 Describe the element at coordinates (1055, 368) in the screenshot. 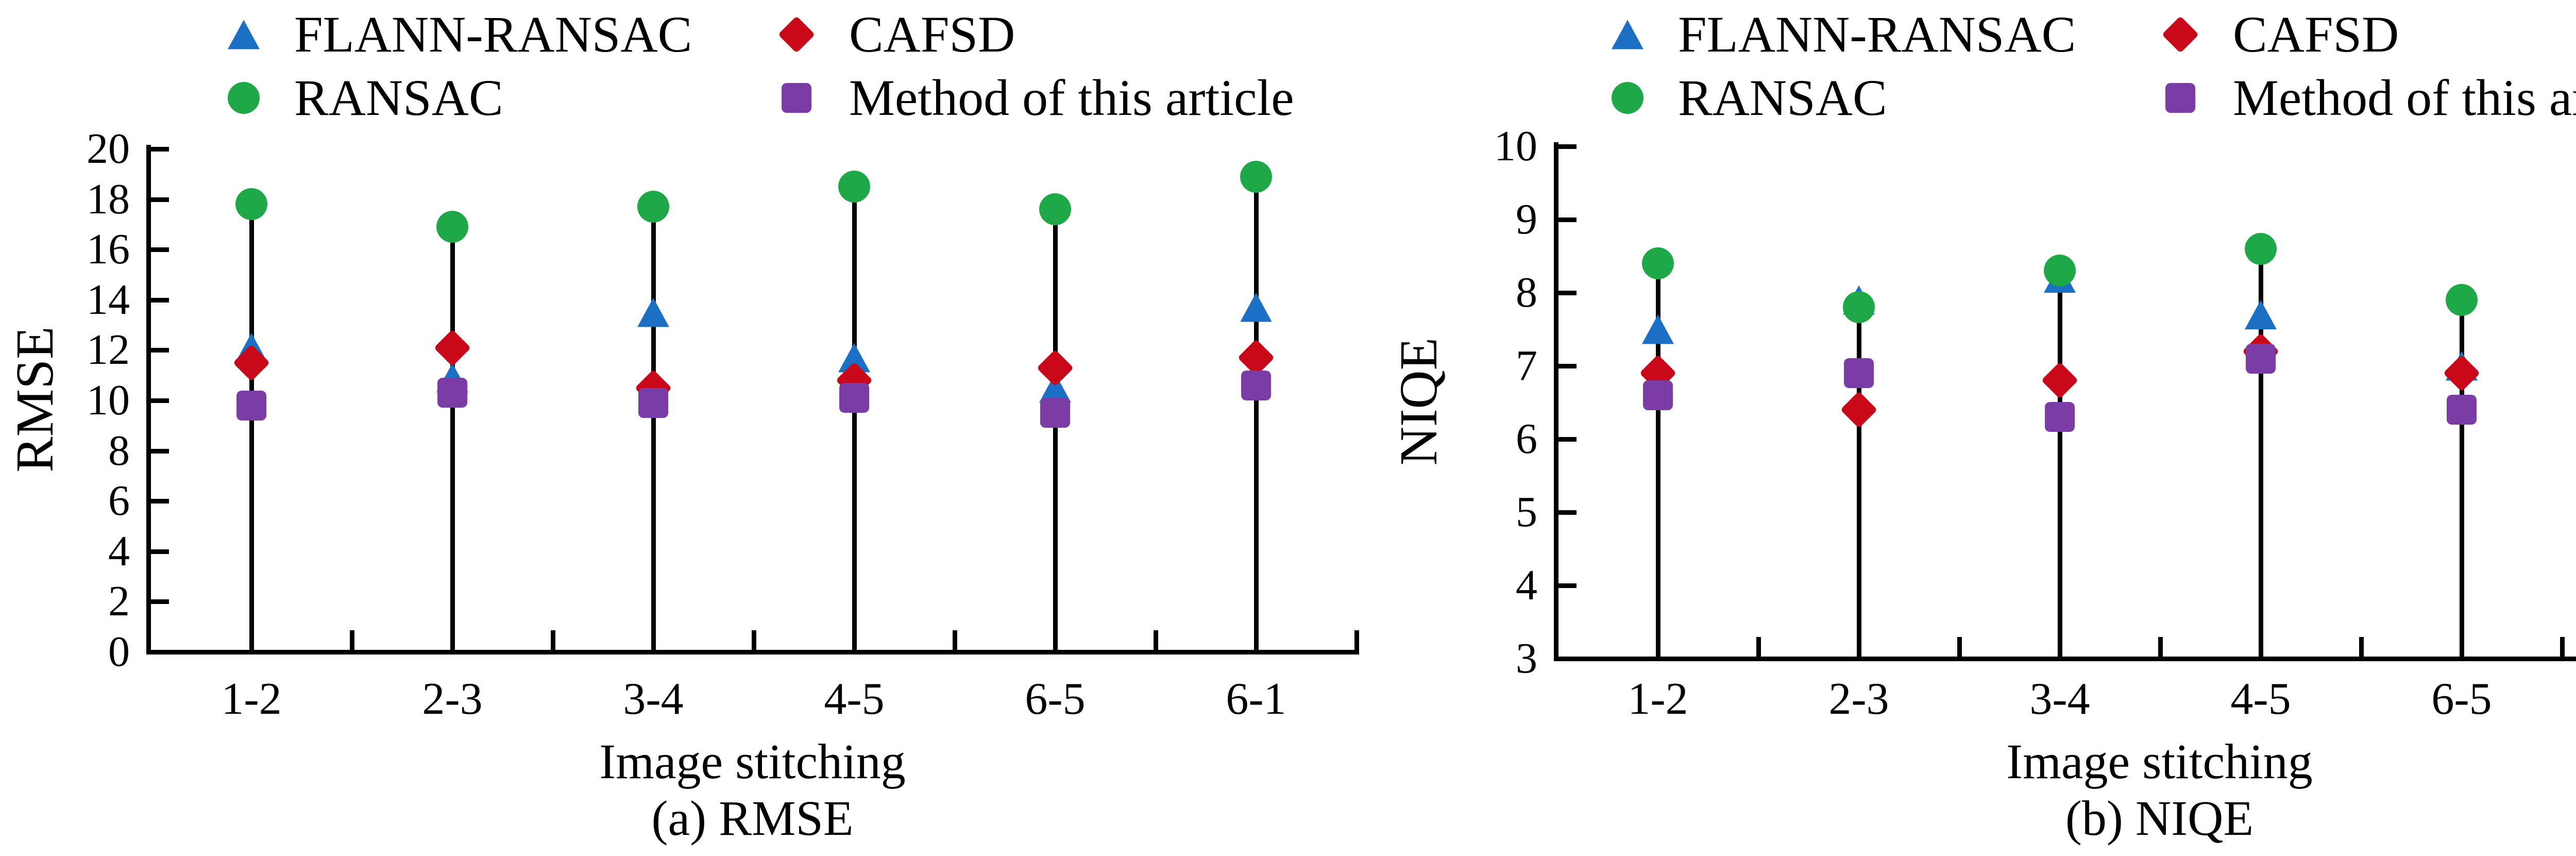

I see `cafsd-6-5-diamond-marker` at that location.